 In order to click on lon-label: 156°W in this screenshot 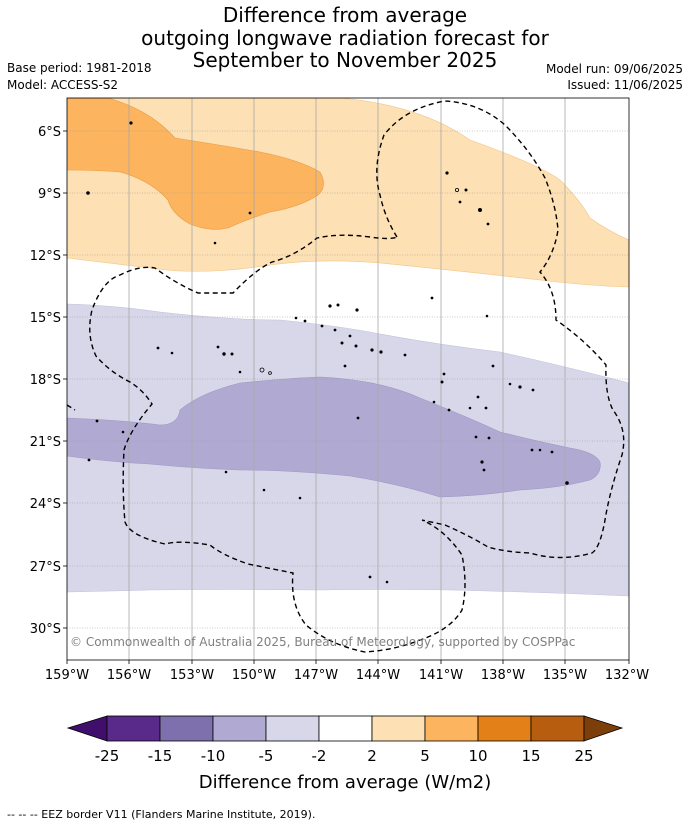, I will do `click(129, 675)`.